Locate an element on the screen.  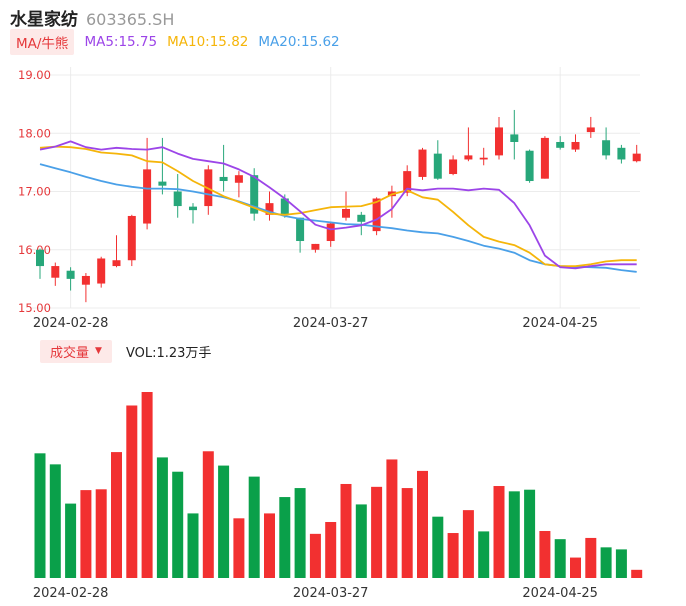
volume-legend: 成交量 ▼ VOL:1.23万手 is located at coordinates (126, 351).